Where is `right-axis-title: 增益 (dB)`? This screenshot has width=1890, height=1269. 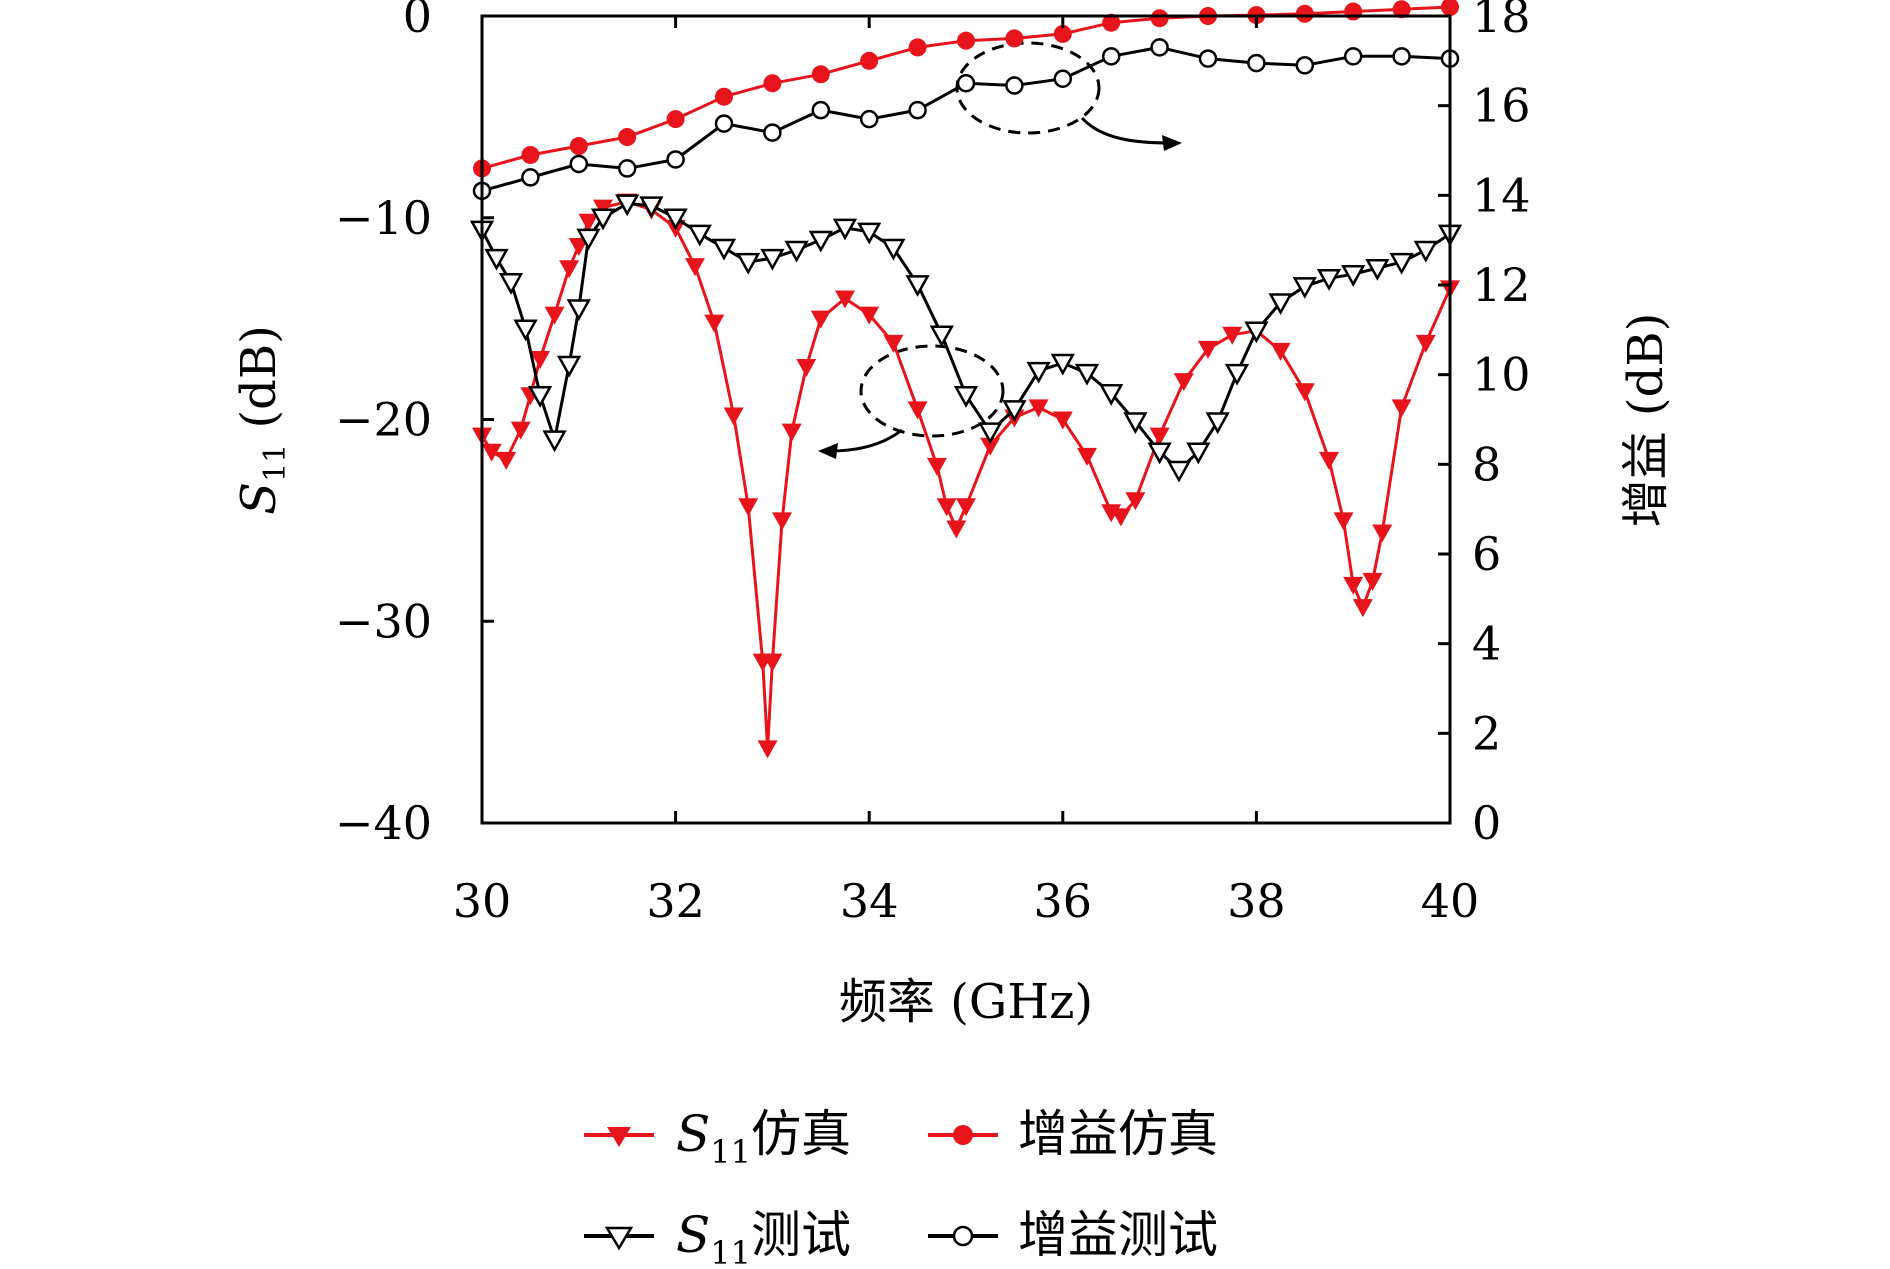 right-axis-title: 增益 (dB) is located at coordinates (1646, 420).